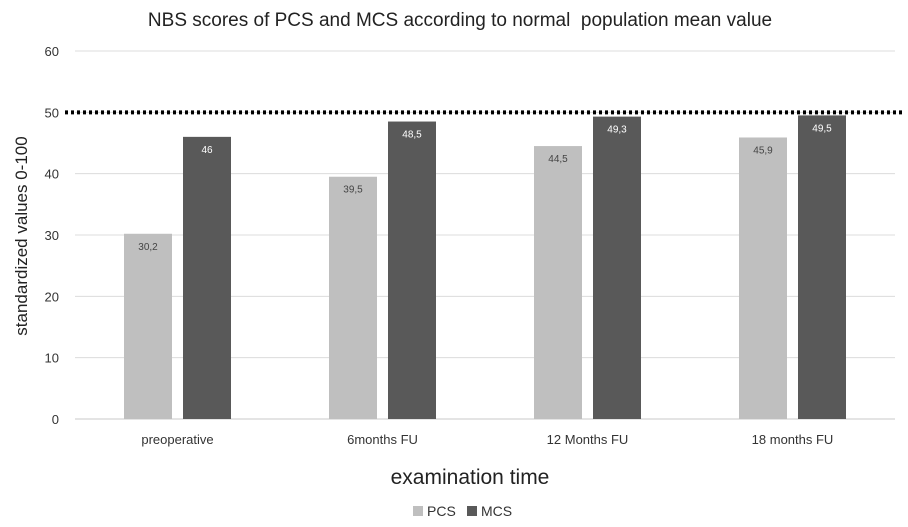  I want to click on data-label: 46, so click(207, 150).